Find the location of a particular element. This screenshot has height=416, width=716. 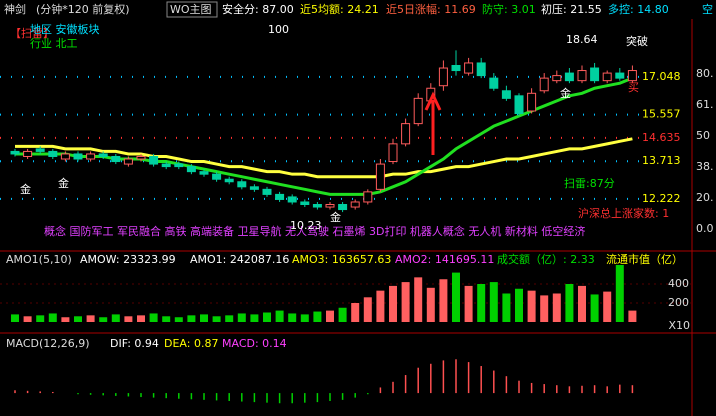

indicator: WO主图 is located at coordinates (191, 9).